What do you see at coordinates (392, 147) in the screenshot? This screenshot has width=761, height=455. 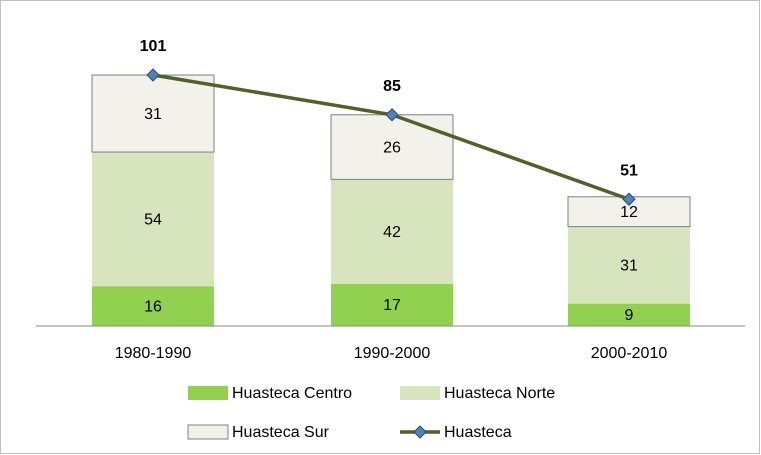 I see `data-label: 26` at bounding box center [392, 147].